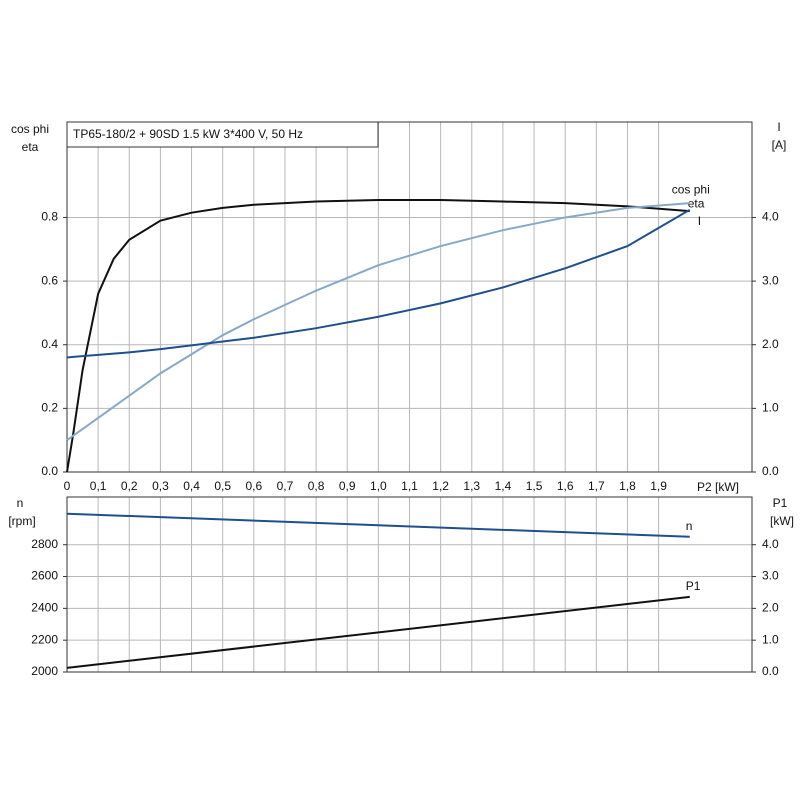 This screenshot has width=800, height=800. Describe the element at coordinates (691, 189) in the screenshot. I see `series-label: cos phi` at that location.